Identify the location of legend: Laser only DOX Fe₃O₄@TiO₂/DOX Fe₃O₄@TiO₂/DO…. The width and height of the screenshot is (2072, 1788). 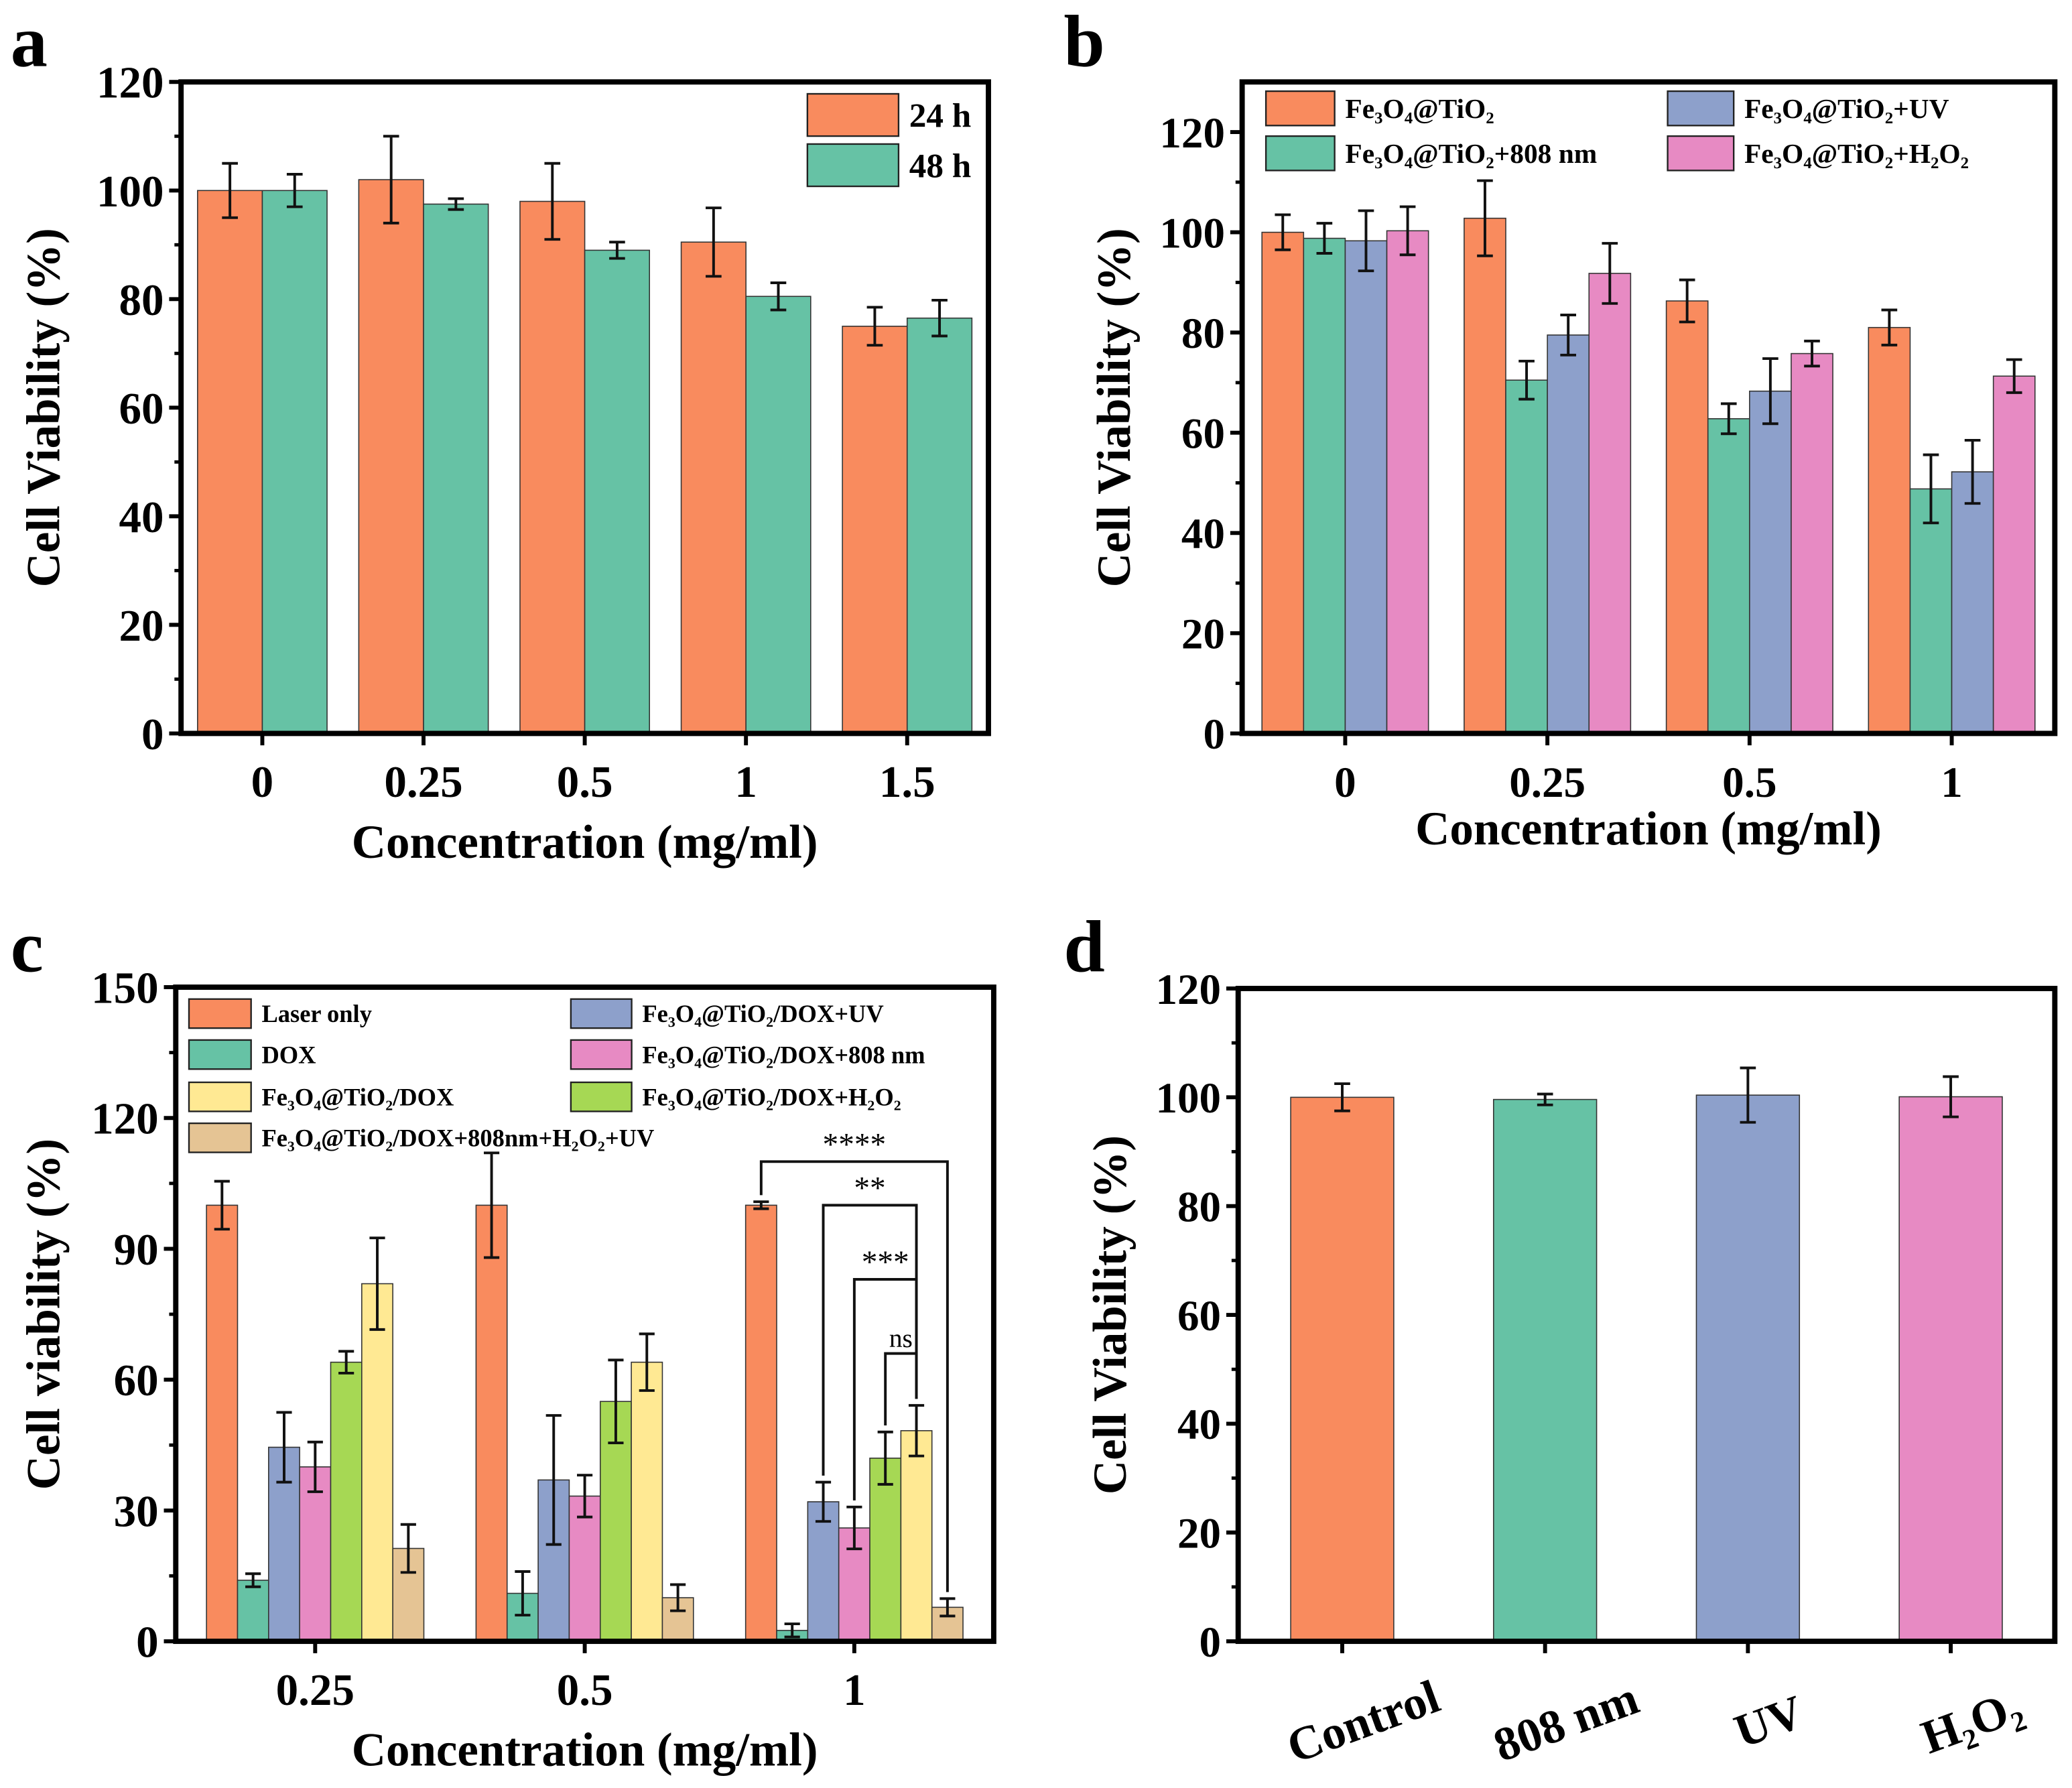
(556, 1075).